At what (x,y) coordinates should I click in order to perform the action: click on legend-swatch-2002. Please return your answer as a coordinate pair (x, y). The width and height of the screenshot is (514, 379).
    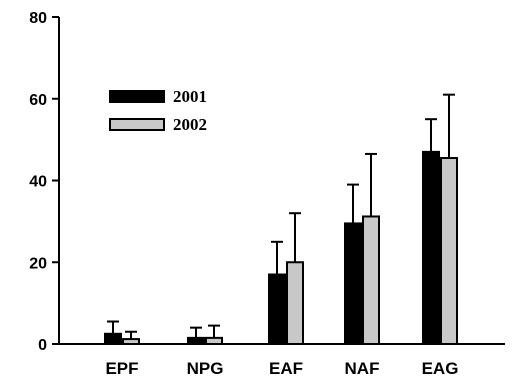
    Looking at the image, I should click on (137, 124).